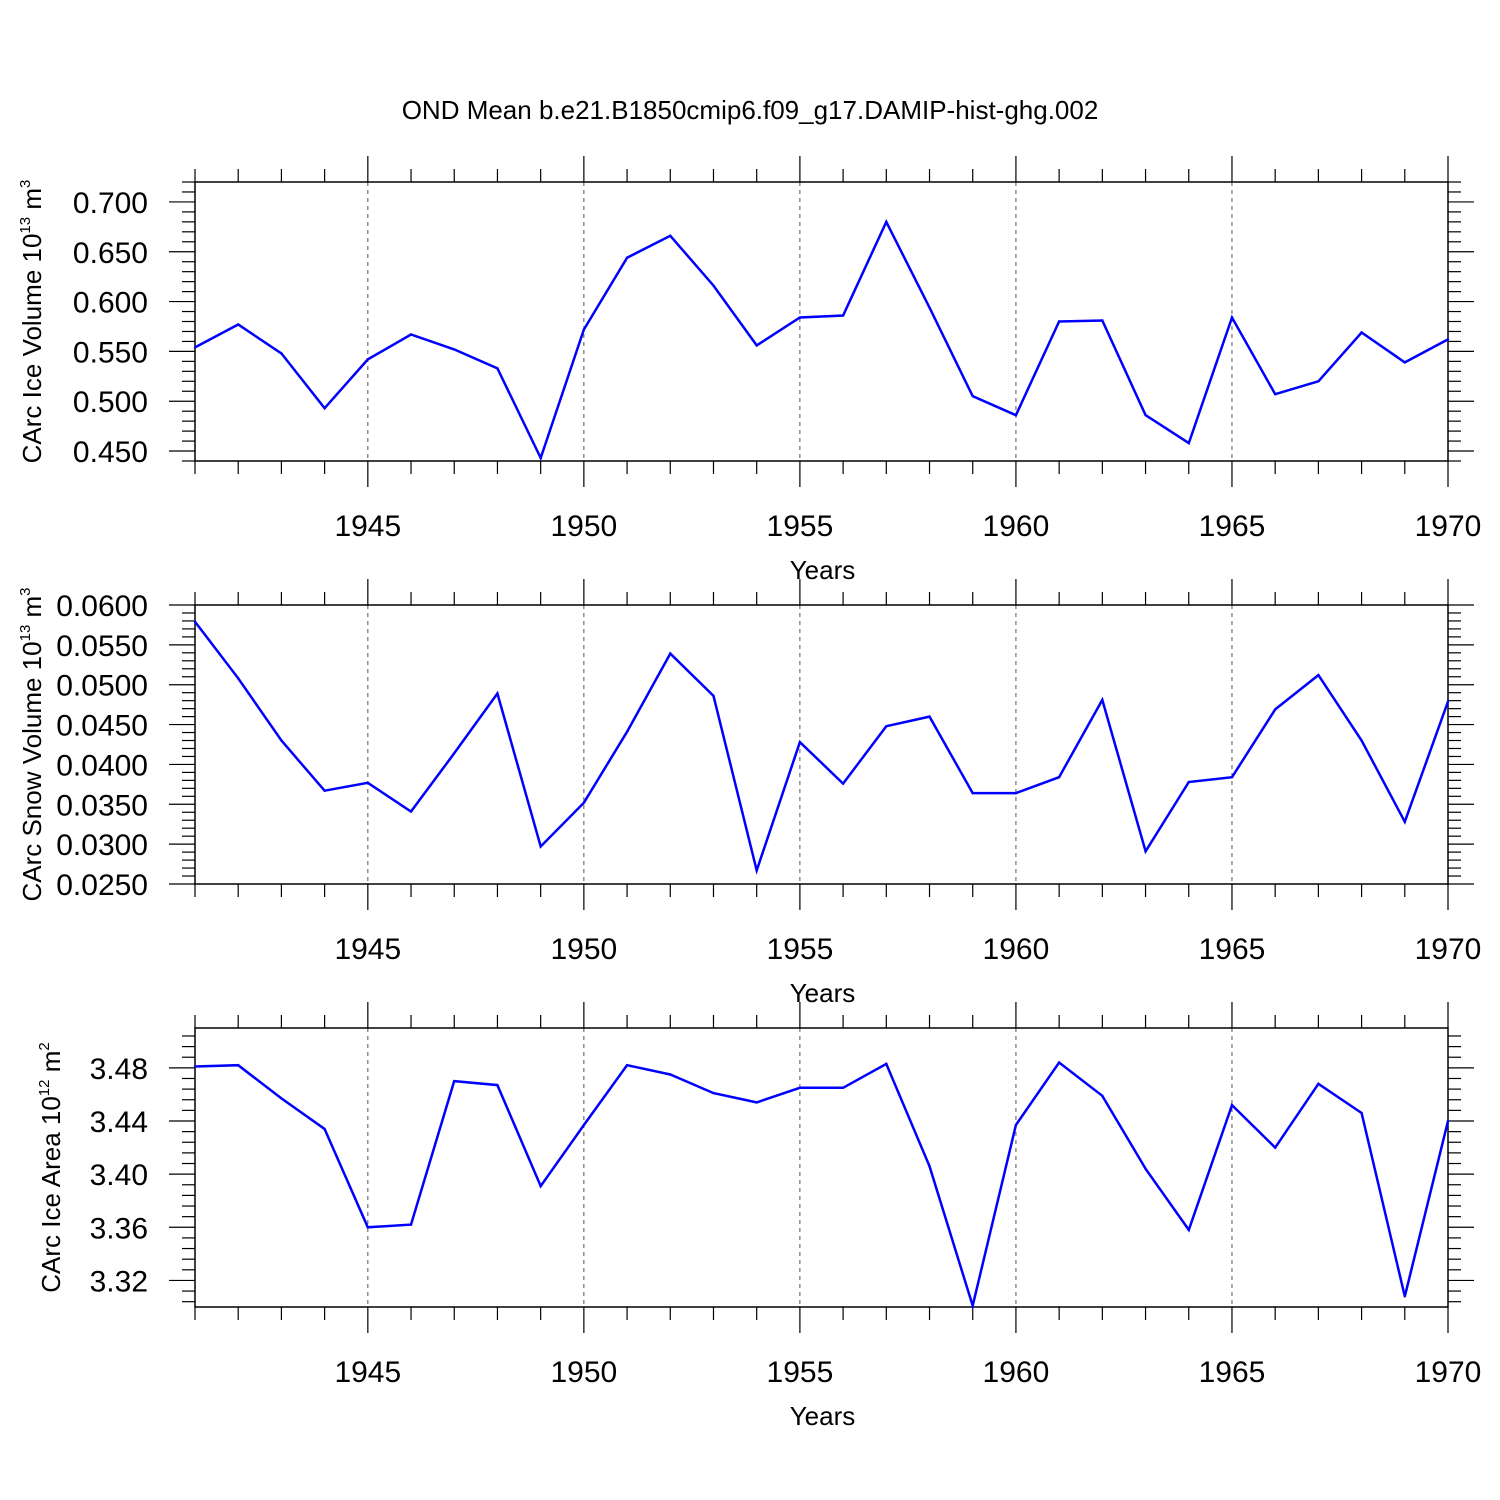 The image size is (1500, 1500). I want to click on y-tick-label: 0.700, so click(110, 203).